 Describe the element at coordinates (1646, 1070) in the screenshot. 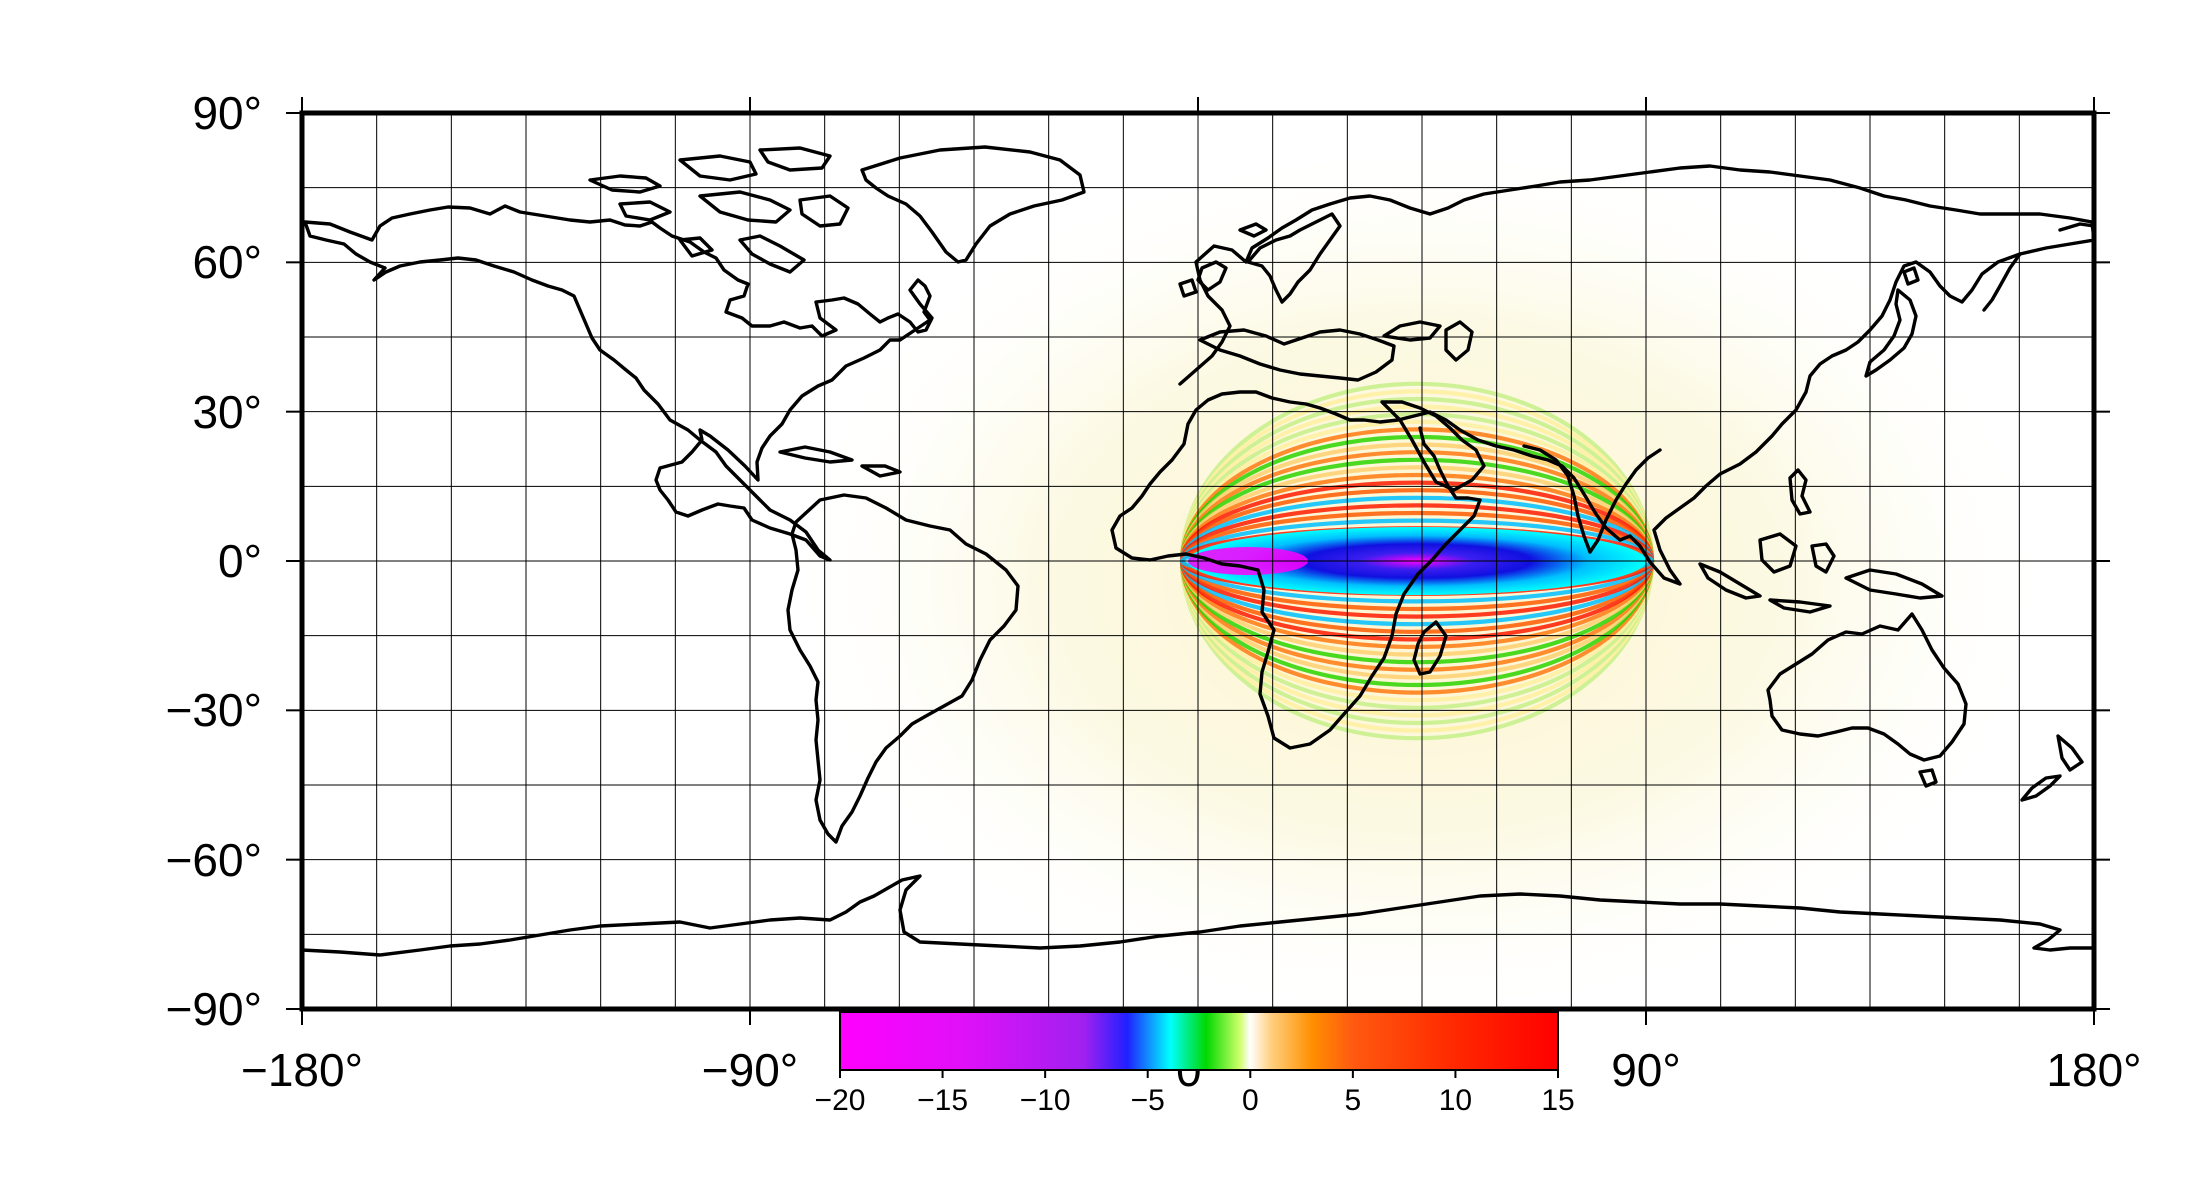

I see `lon-tick-label: 90°` at that location.